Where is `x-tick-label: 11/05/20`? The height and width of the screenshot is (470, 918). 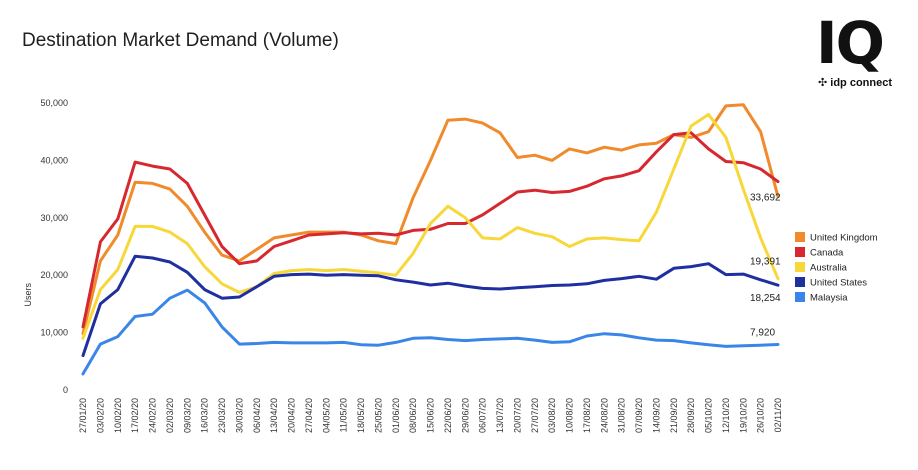 x-tick-label: 11/05/20 is located at coordinates (344, 415).